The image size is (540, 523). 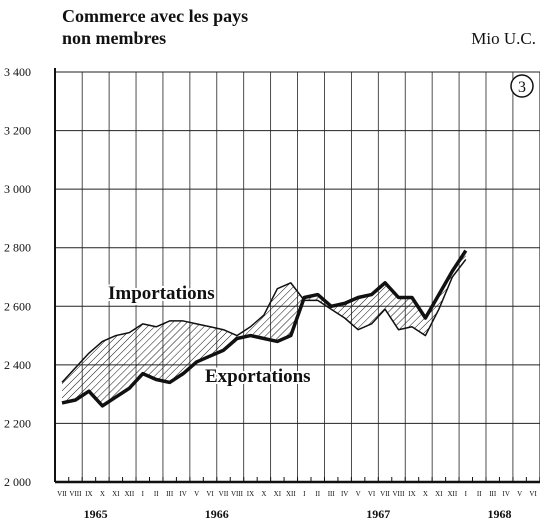 What do you see at coordinates (17, 131) in the screenshot?
I see `y-tick-label: 3 200` at bounding box center [17, 131].